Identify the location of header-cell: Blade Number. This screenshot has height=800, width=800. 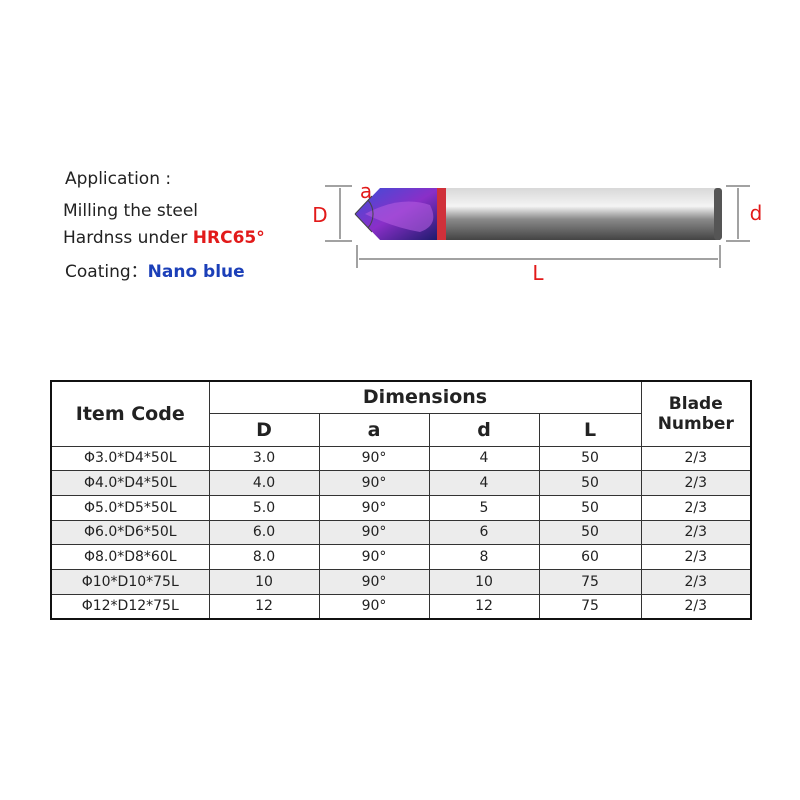
(696, 413).